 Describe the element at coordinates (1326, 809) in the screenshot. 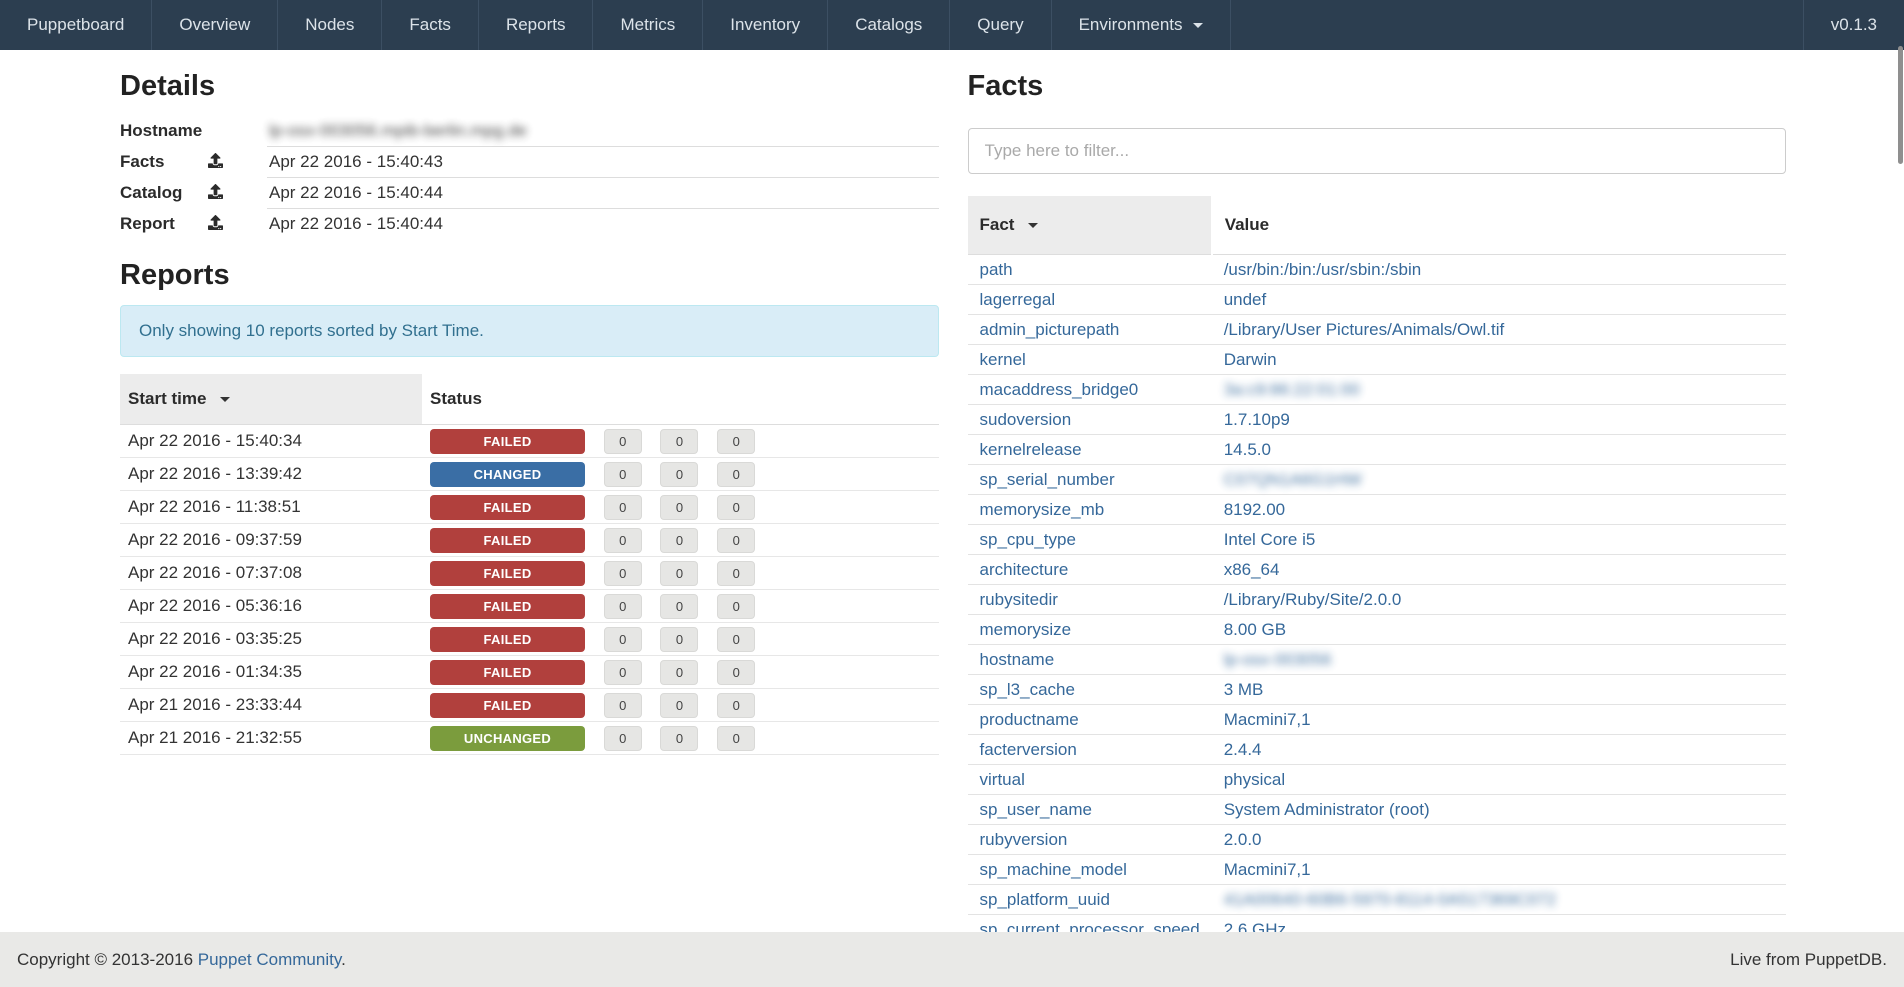

I see `fact-value-link: System Administrator (root)` at that location.